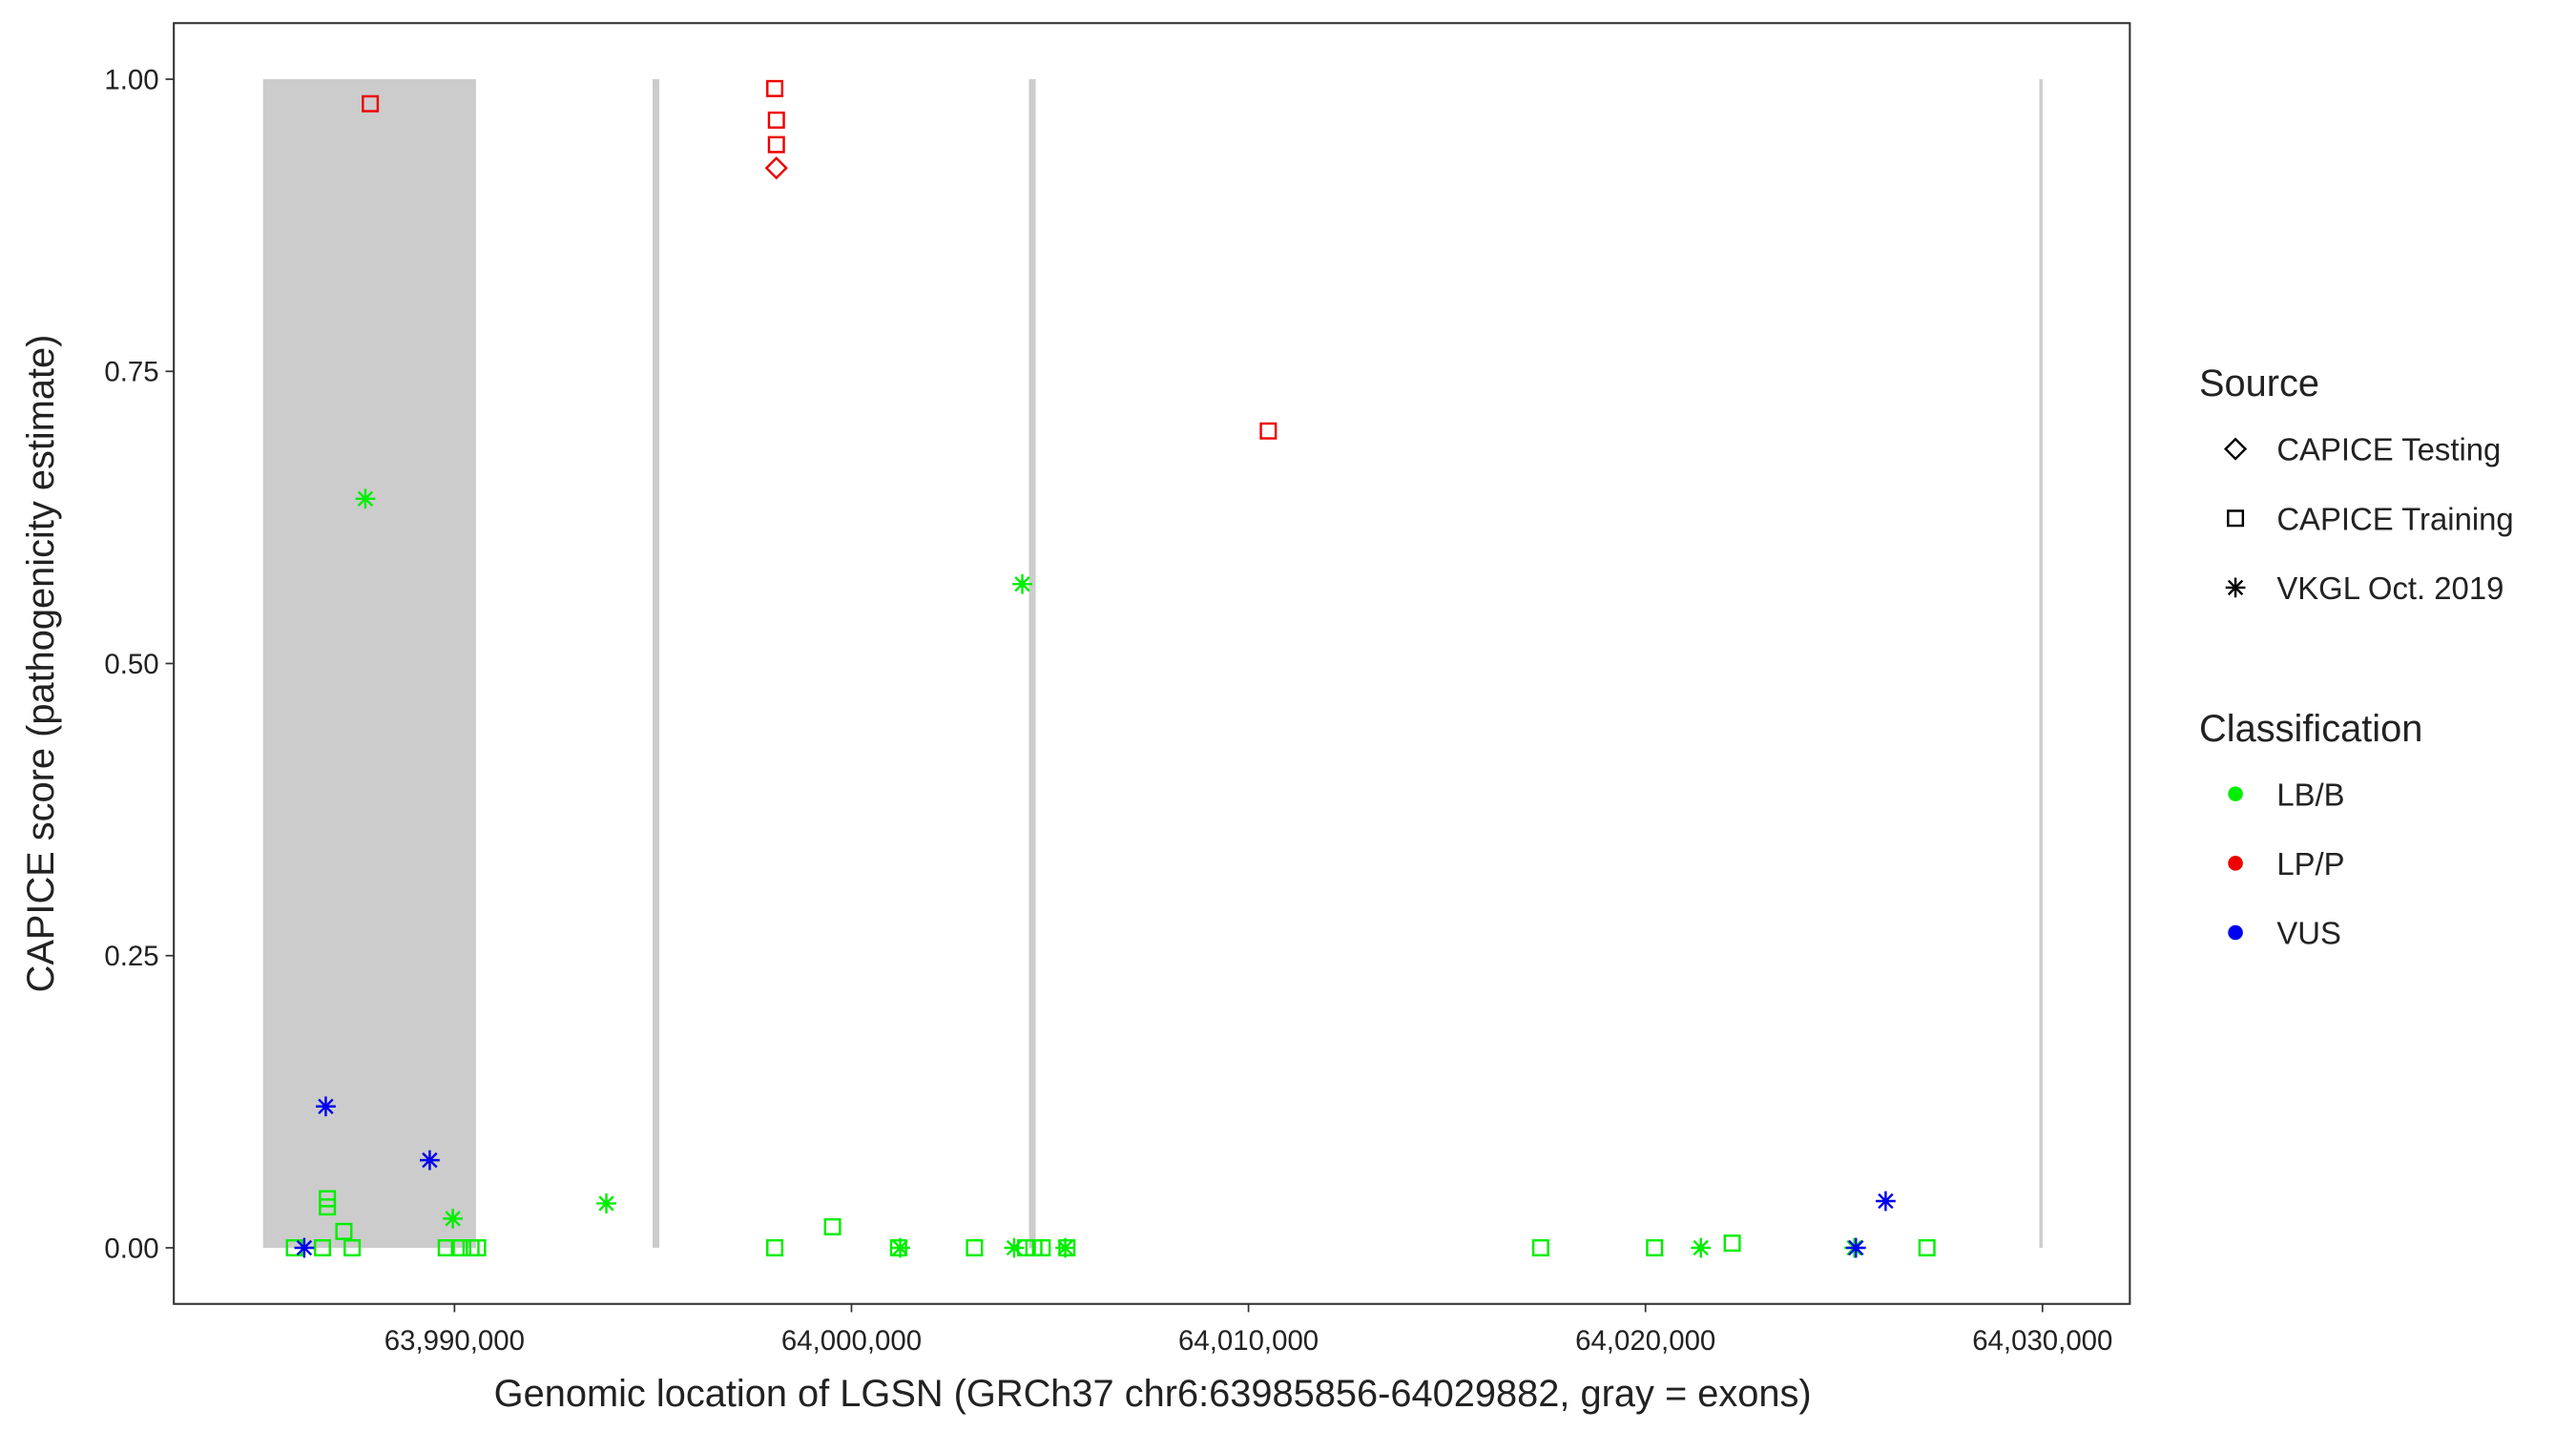 The height and width of the screenshot is (1431, 2576). What do you see at coordinates (41, 664) in the screenshot?
I see `y-axis-label: CAPICE score (pathogenicity estimate)` at bounding box center [41, 664].